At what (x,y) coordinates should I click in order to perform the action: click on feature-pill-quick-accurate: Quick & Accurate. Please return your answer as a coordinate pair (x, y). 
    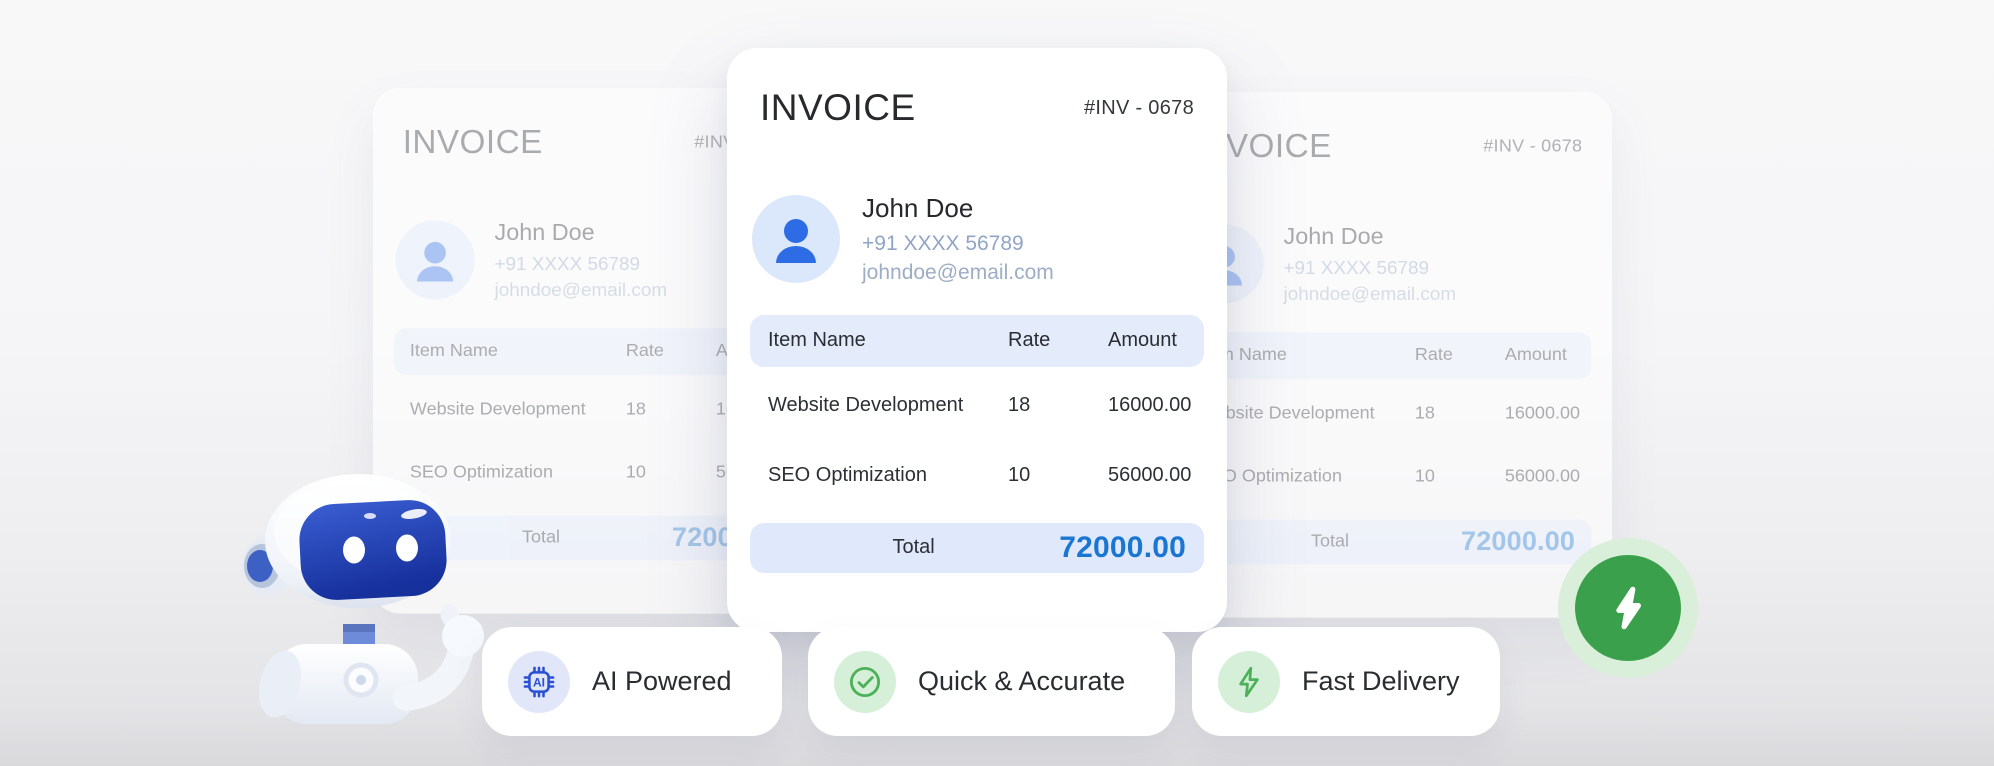
    Looking at the image, I should click on (991, 681).